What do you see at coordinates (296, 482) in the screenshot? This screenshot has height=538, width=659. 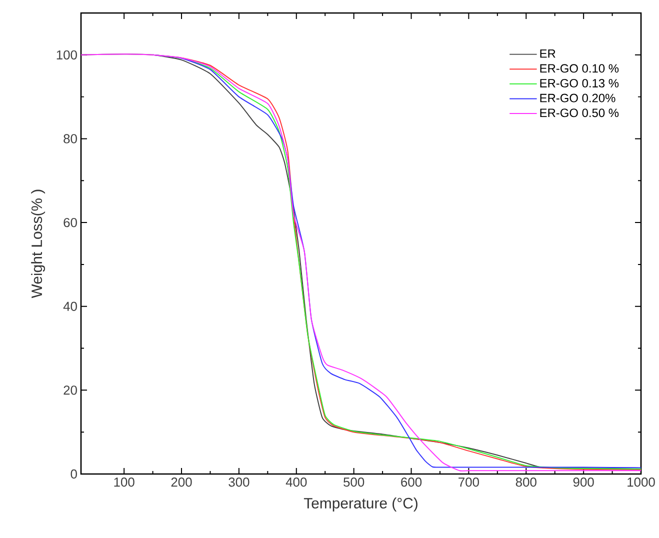 I see `x-tick-label: 400` at bounding box center [296, 482].